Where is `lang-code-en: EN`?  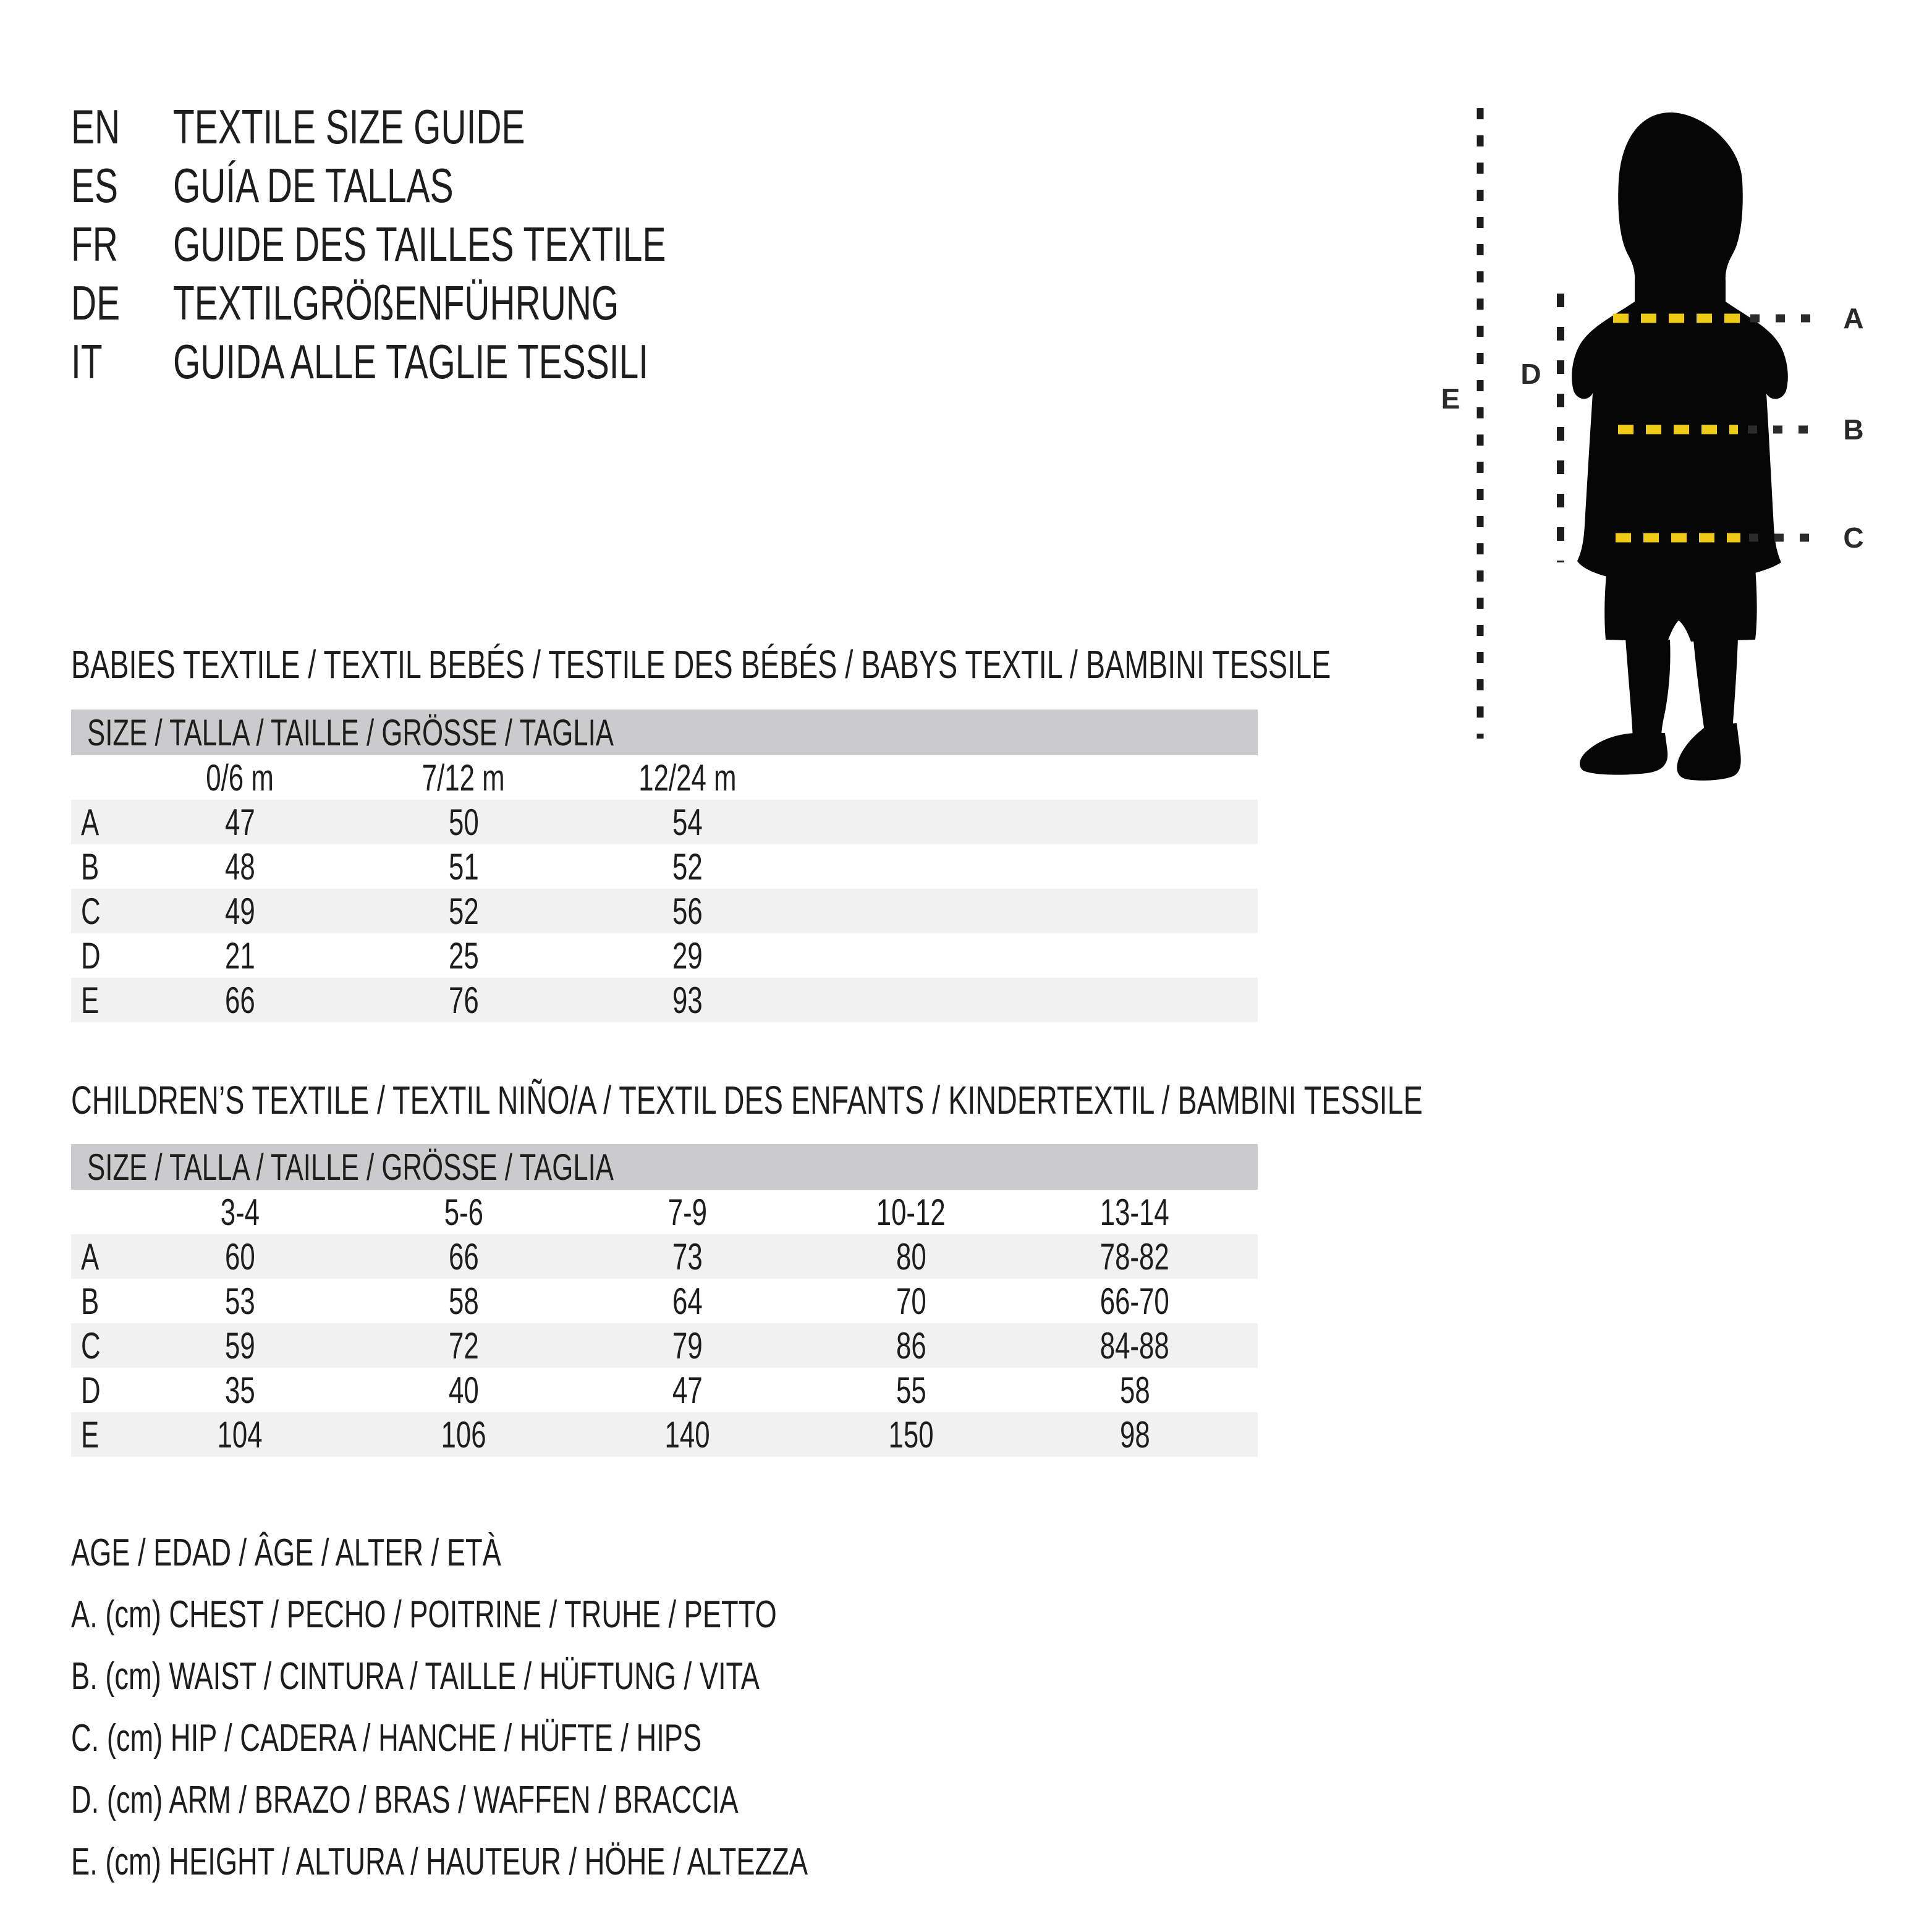 lang-code-en: EN is located at coordinates (96, 127).